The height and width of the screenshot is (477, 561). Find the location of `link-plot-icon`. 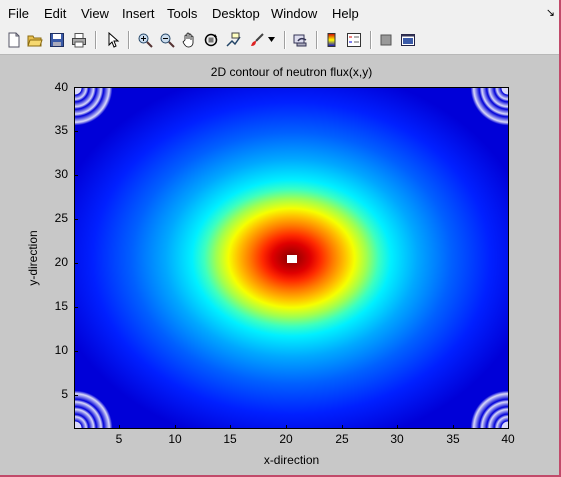

link-plot-icon is located at coordinates (300, 40).